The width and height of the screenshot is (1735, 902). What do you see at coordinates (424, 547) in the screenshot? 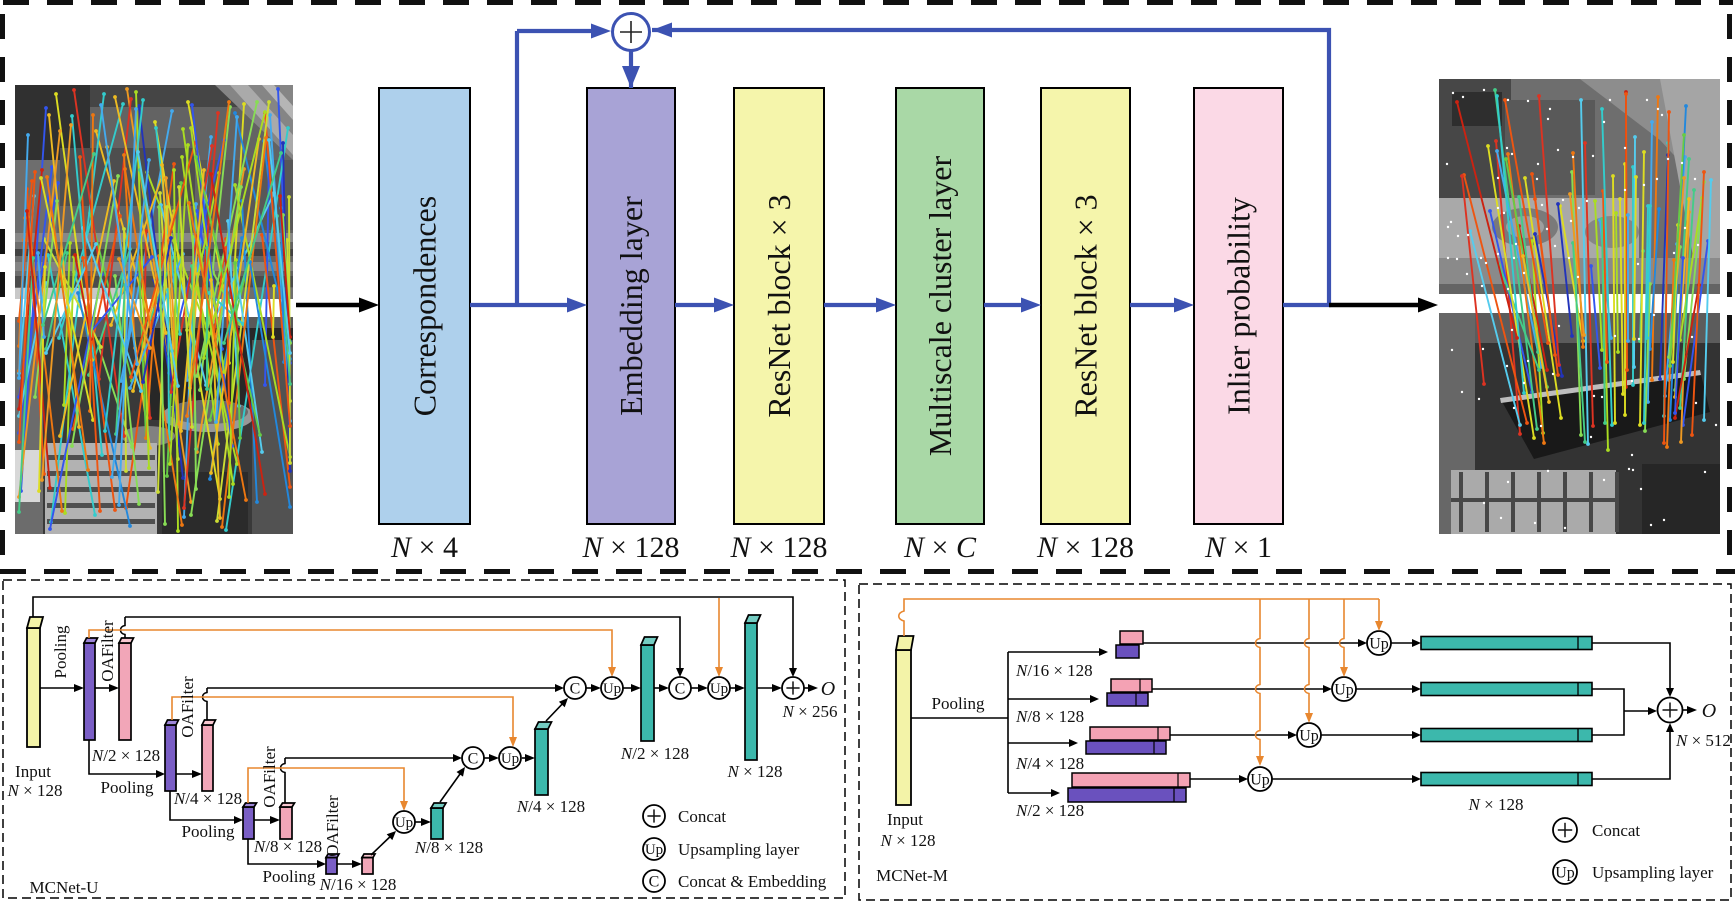
I see `svg-text: N × 4` at bounding box center [424, 547].